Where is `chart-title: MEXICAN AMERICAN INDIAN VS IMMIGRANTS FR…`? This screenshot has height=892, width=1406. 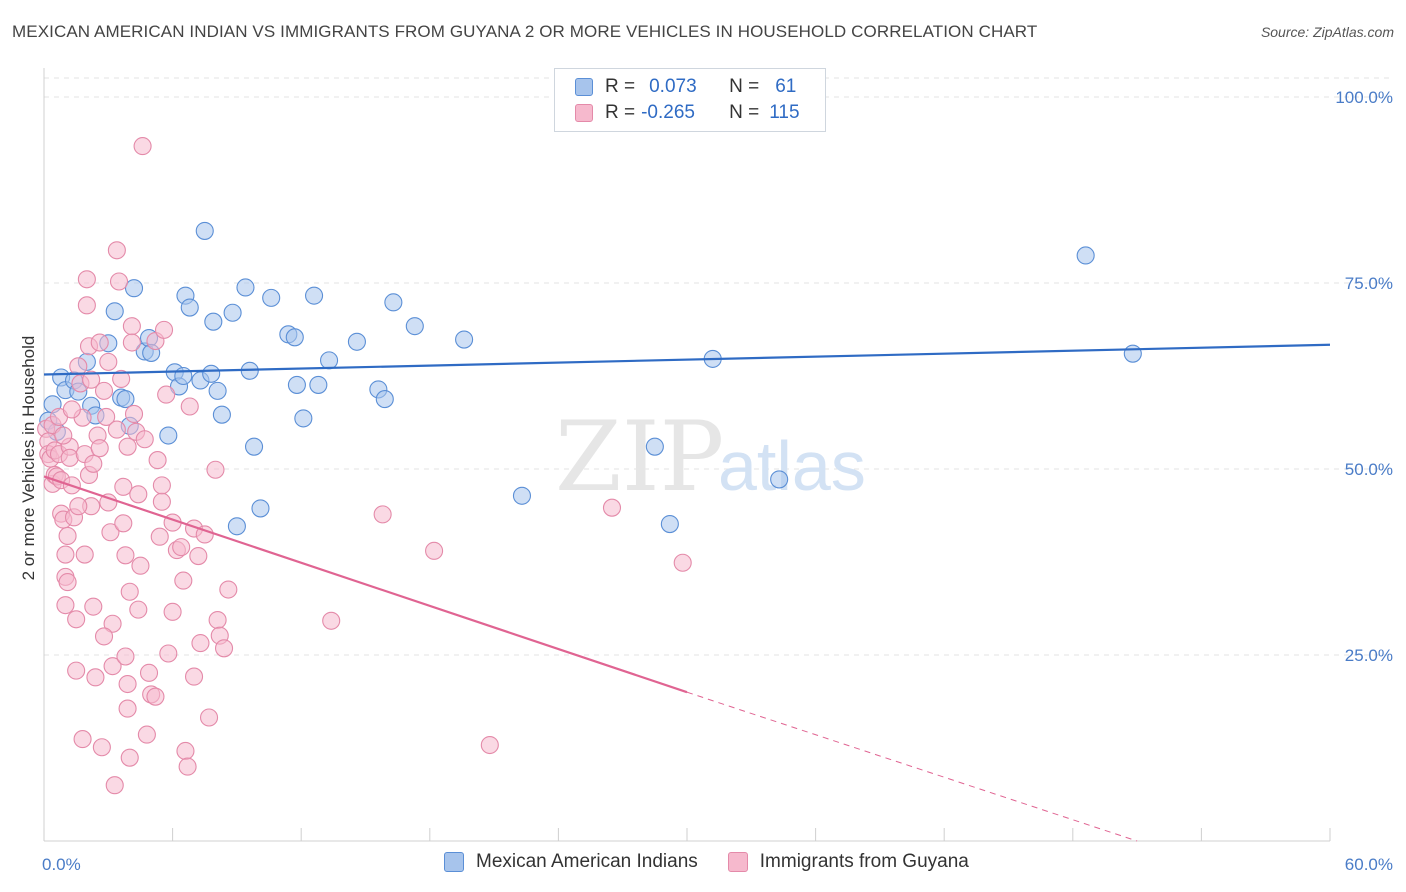
chart-title: MEXICAN AMERICAN INDIAN VS IMMIGRANTS FR… is located at coordinates (525, 31).